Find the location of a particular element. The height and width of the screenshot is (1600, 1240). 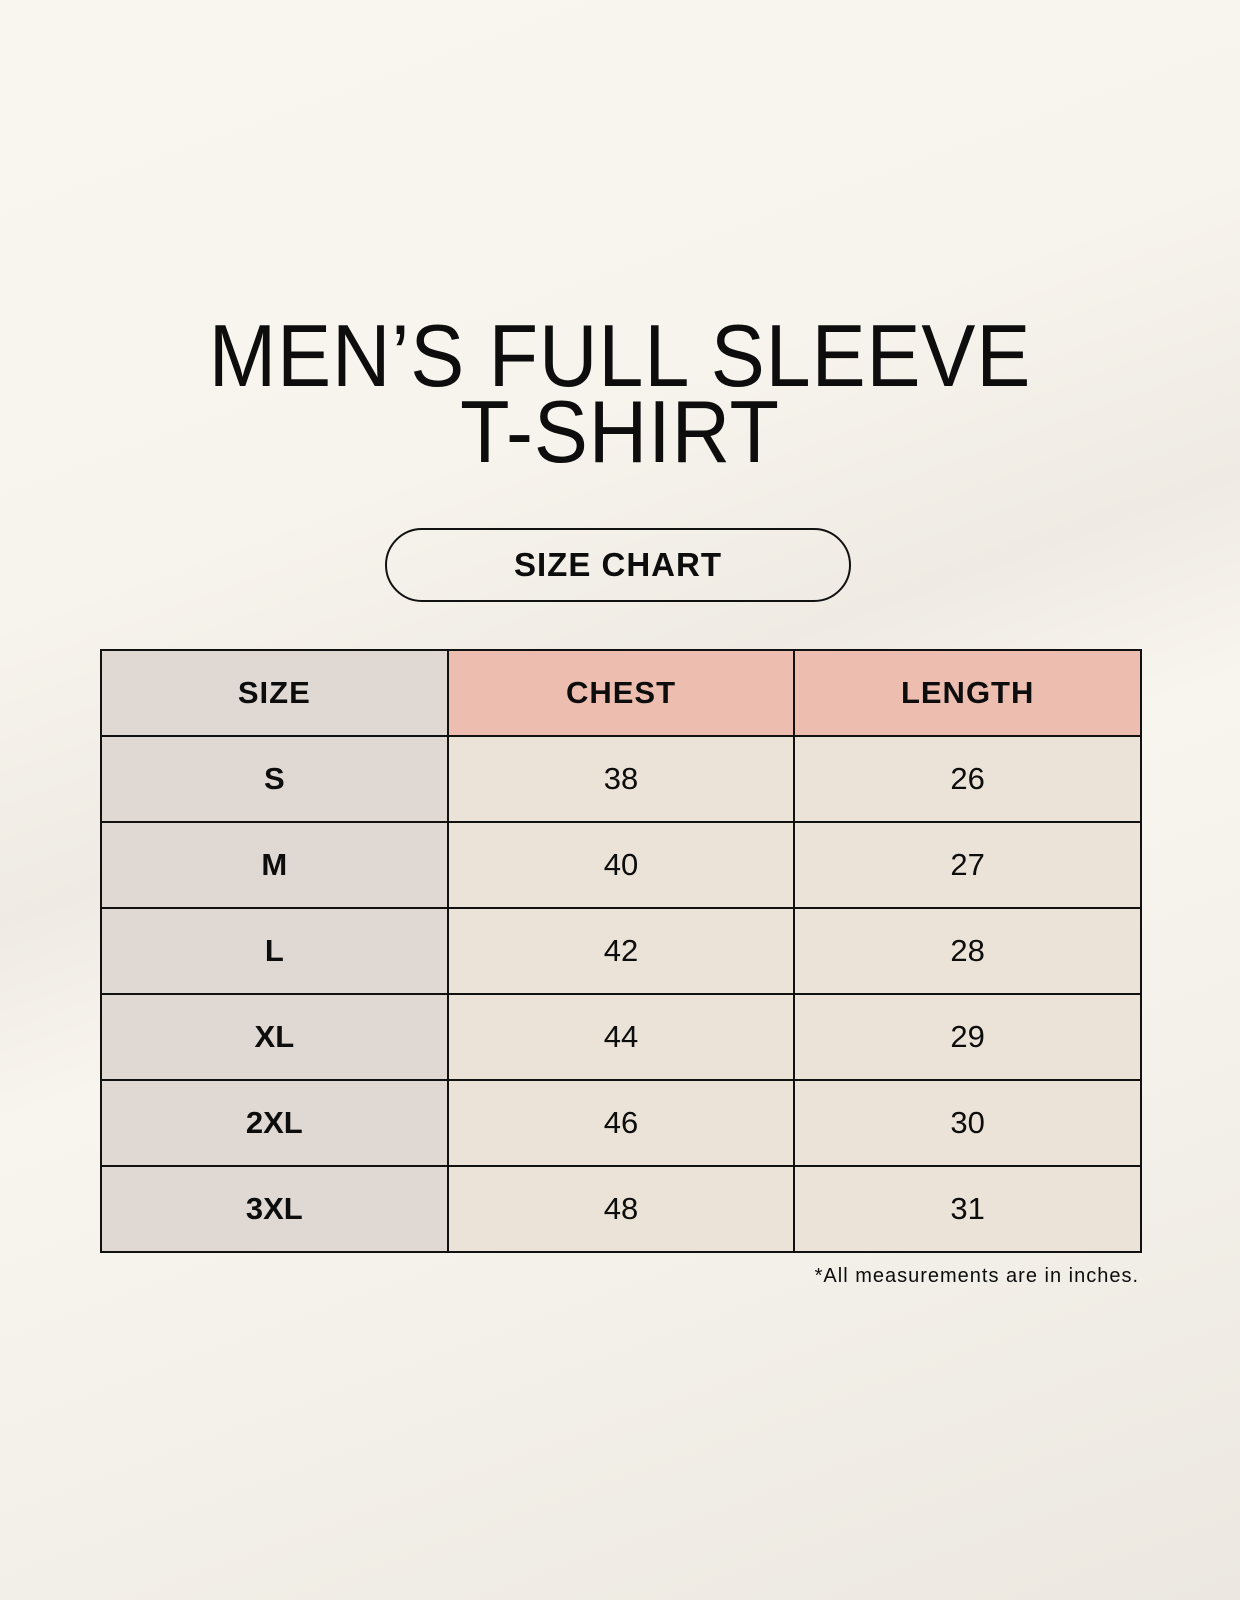

length-cell: 29 is located at coordinates (967, 1037).